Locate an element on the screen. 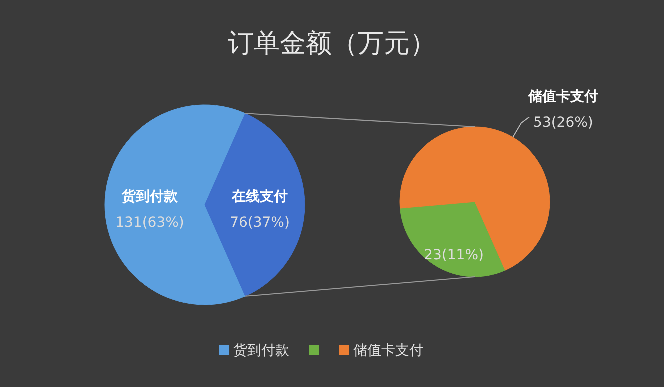 This screenshot has height=387, width=664. slice-label: 储值卡支付 is located at coordinates (562, 97).